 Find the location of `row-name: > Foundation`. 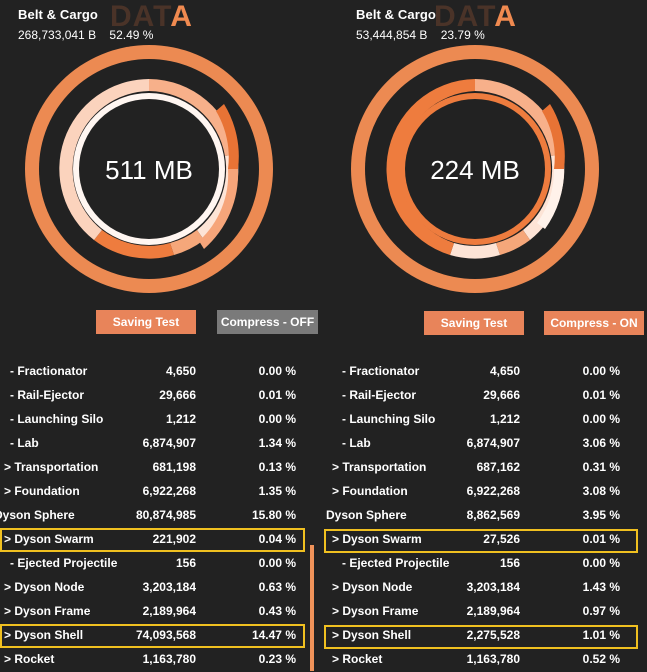

row-name: > Foundation is located at coordinates (42, 491).